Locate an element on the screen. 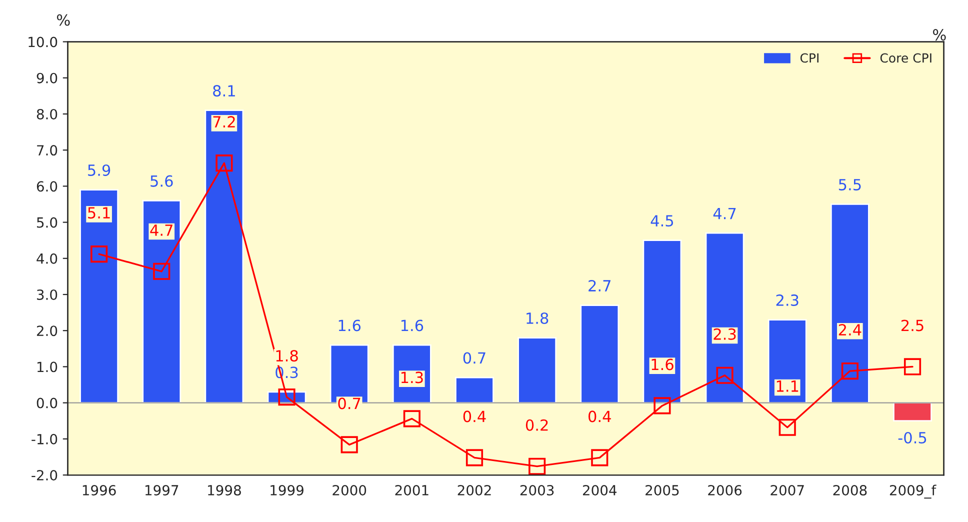 This screenshot has height=522, width=968. x-tick-label: 2002 is located at coordinates (474, 490).